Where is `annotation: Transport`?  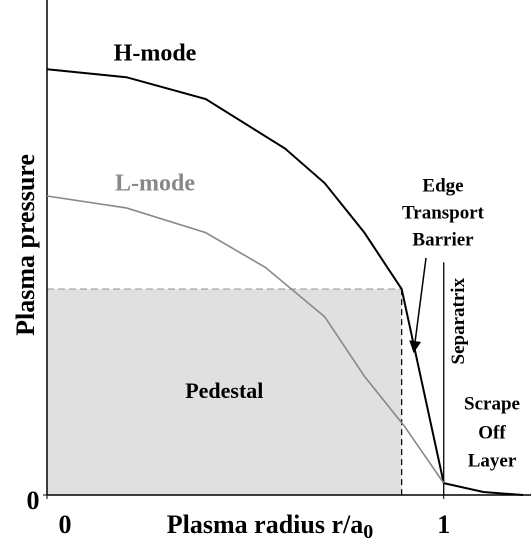
annotation: Transport is located at coordinates (443, 212).